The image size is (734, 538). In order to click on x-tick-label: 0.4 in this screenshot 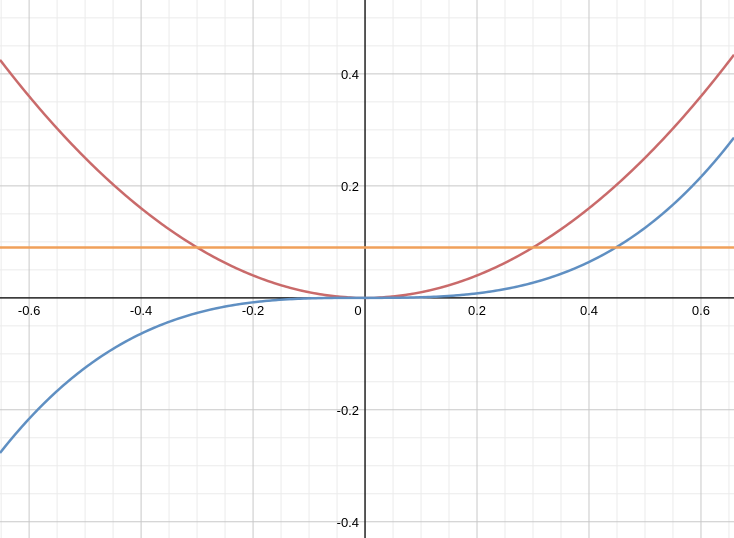, I will do `click(589, 310)`.